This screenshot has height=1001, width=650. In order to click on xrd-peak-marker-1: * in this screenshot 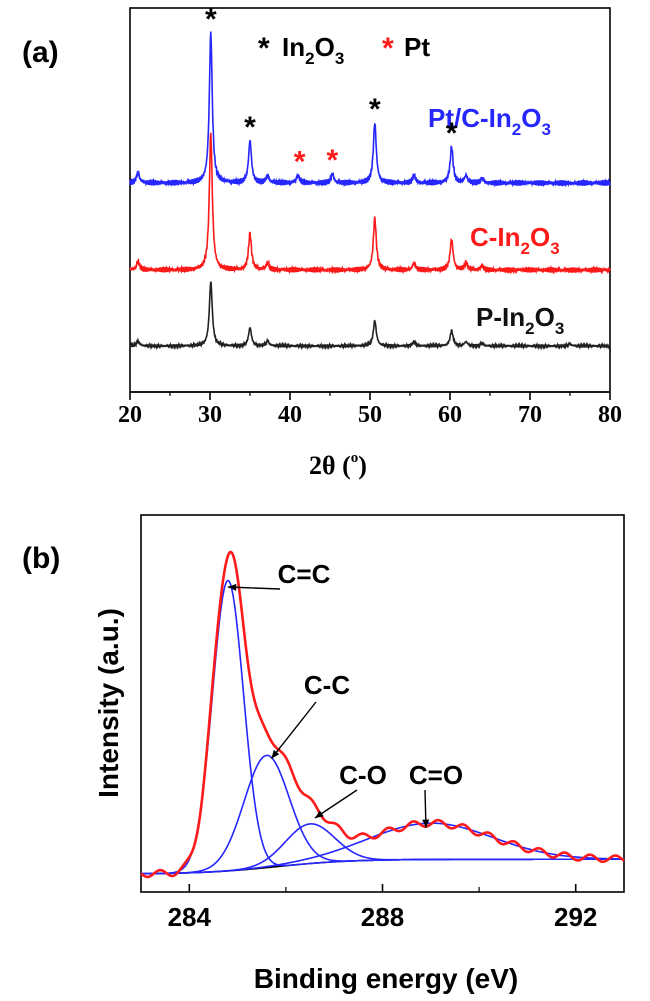, I will do `click(250, 127)`.